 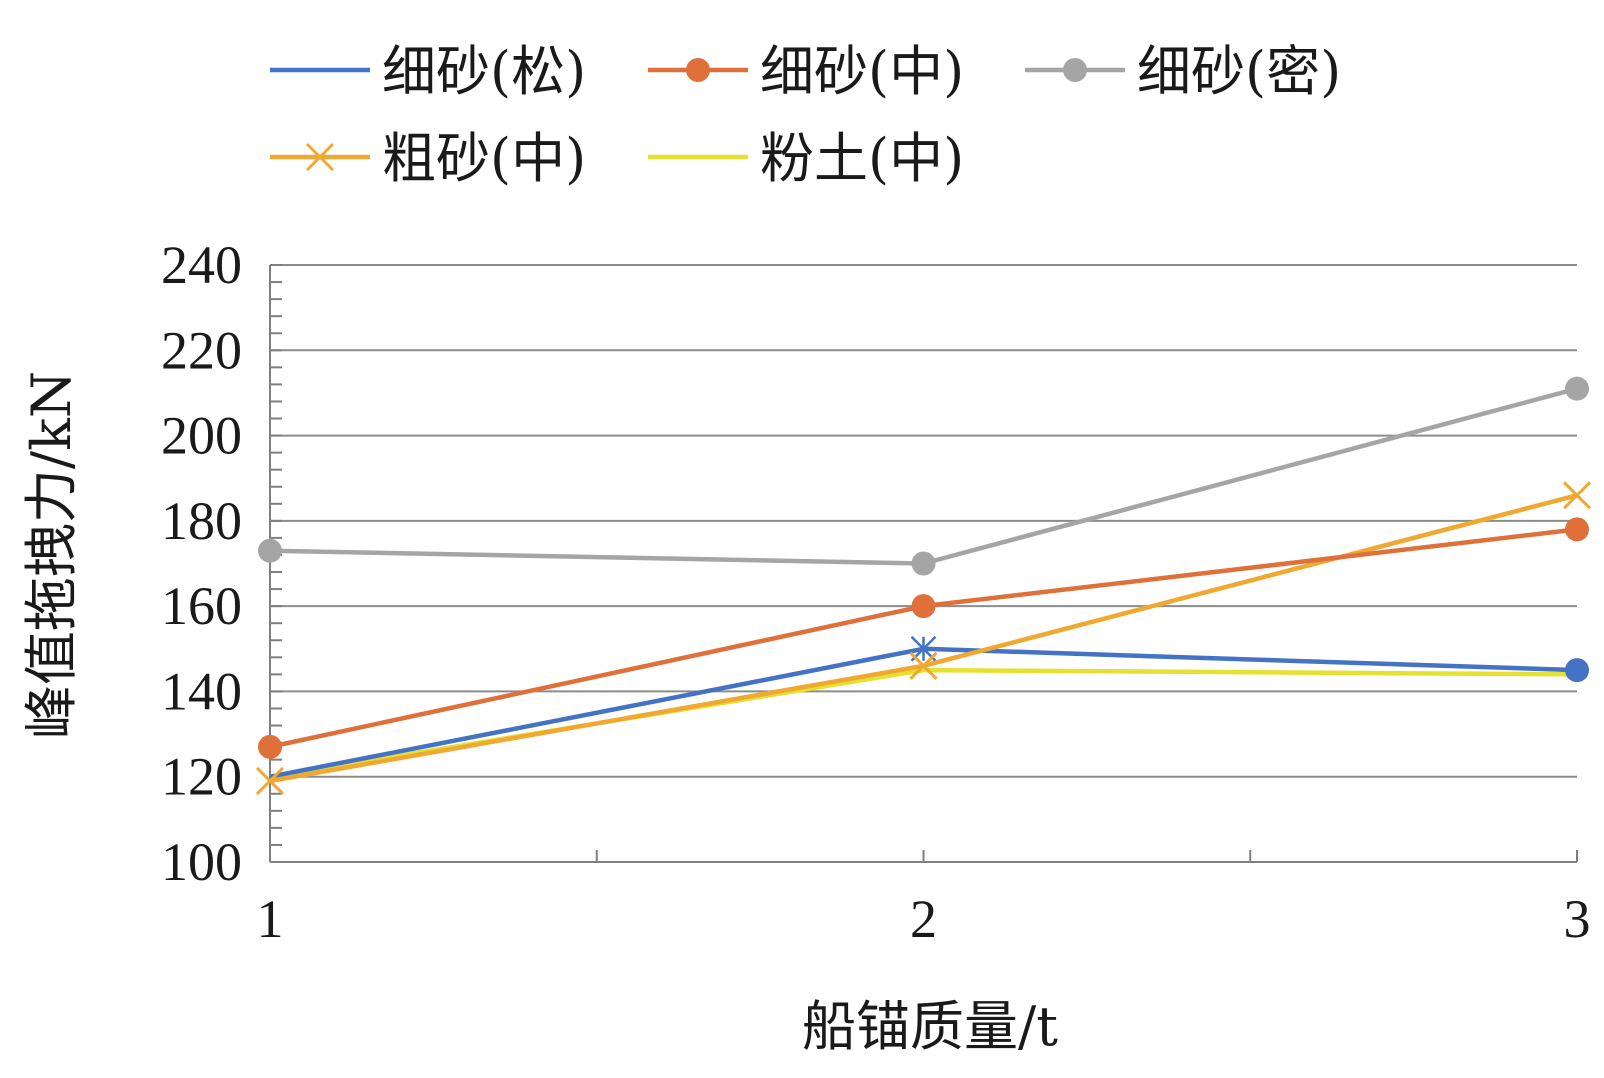 What do you see at coordinates (201, 862) in the screenshot?
I see `y-tick-label: 100` at bounding box center [201, 862].